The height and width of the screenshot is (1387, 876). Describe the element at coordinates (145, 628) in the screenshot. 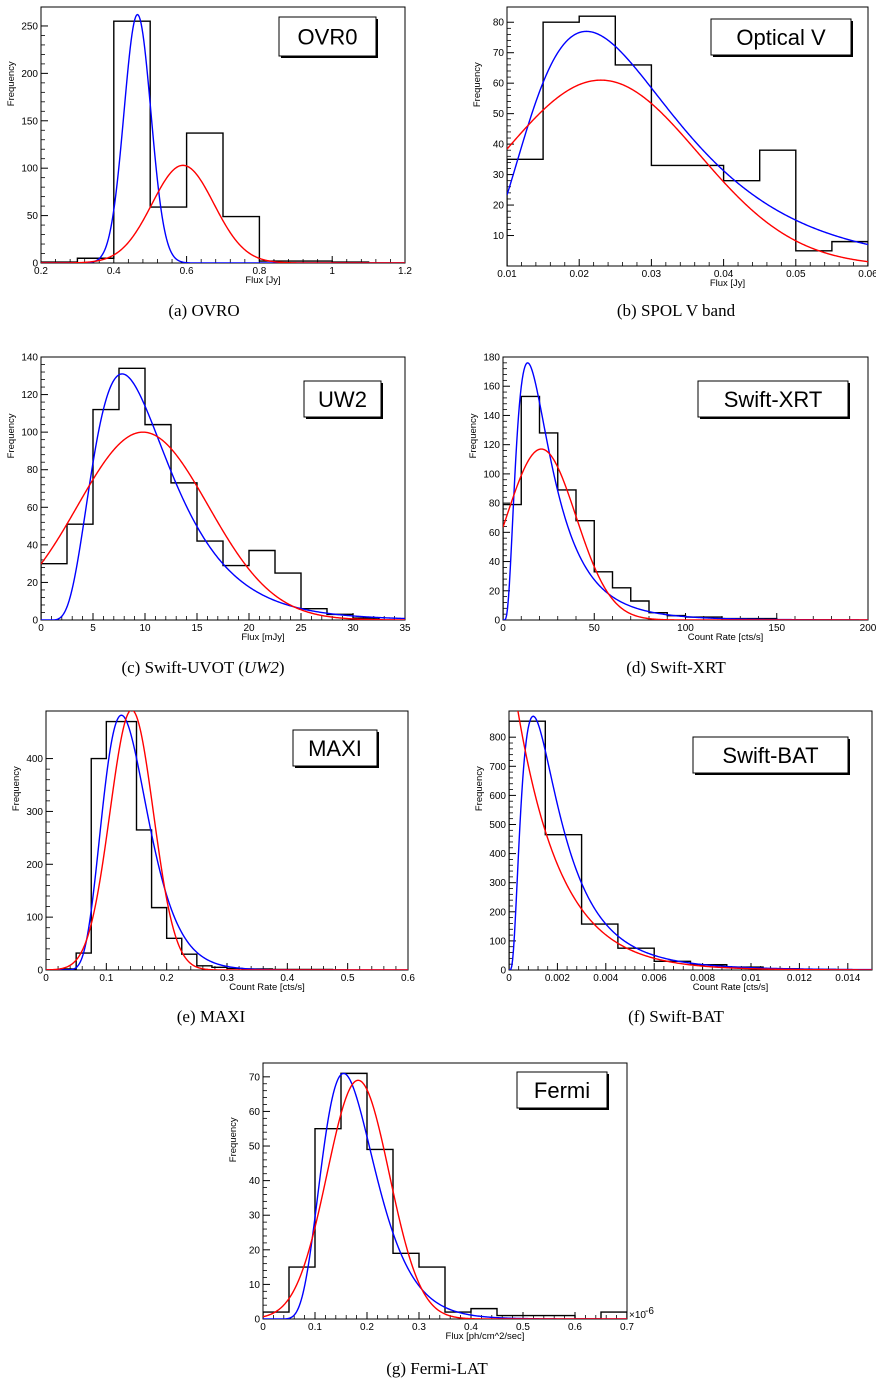

I see `x-tick-label: 10` at that location.